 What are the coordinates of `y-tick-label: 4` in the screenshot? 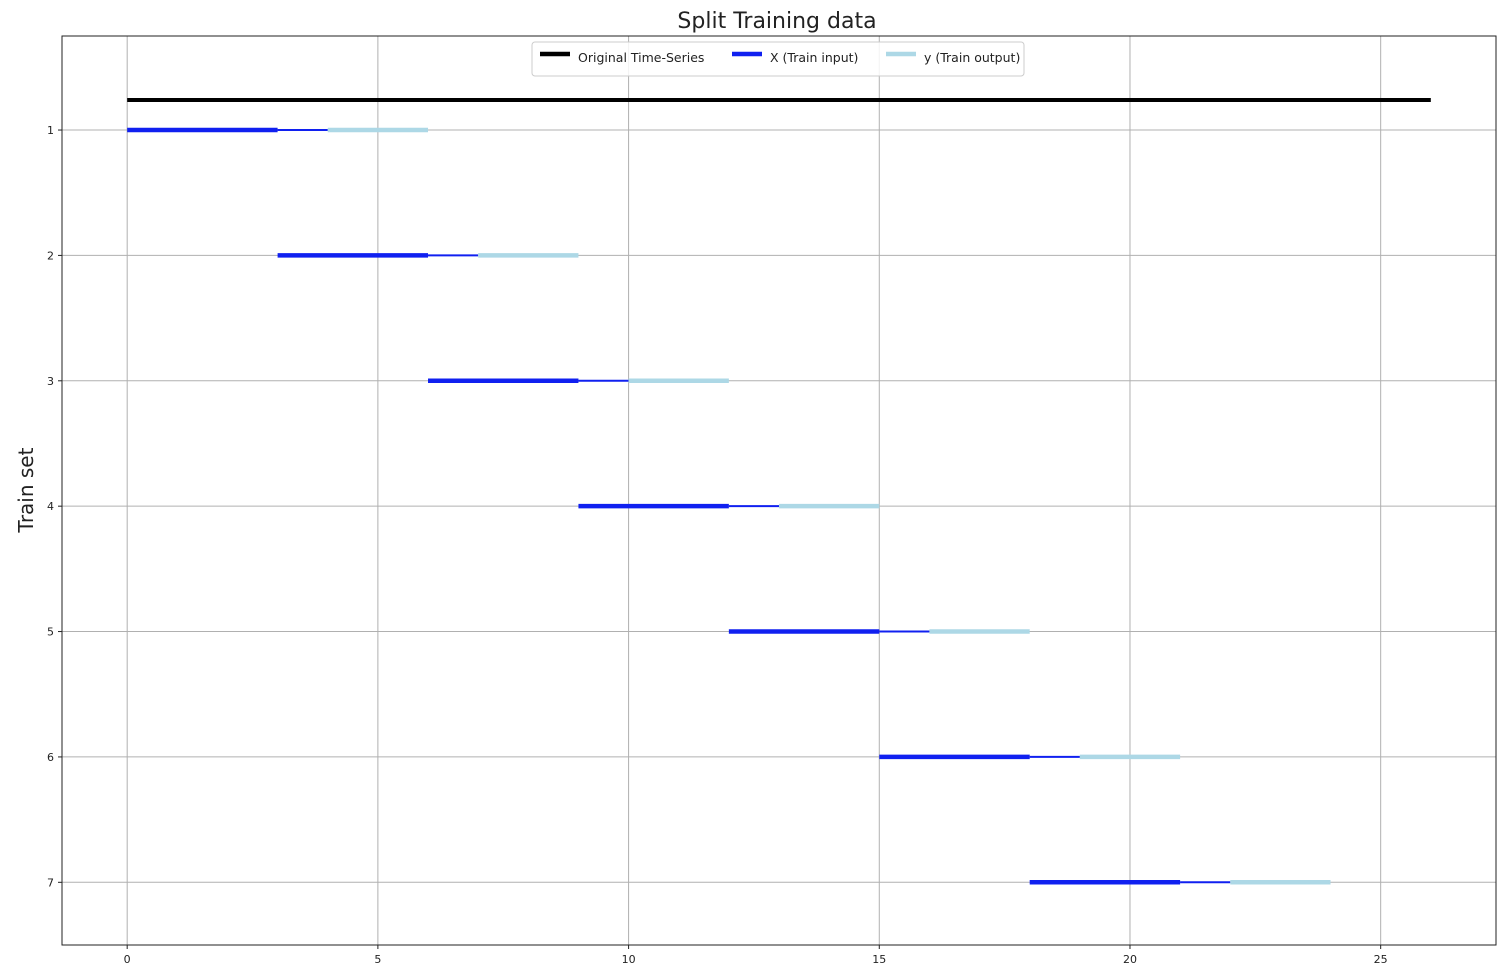 It's located at (50, 506).